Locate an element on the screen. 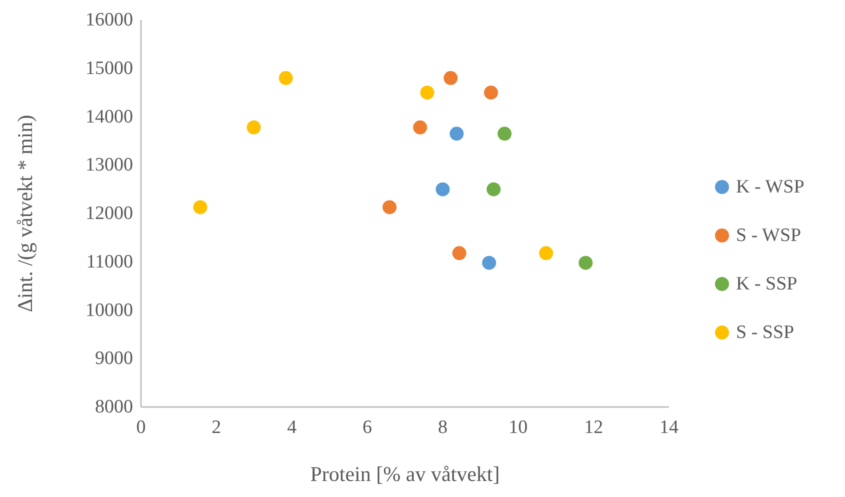 The width and height of the screenshot is (845, 497). y-tick-label: 9000 is located at coordinates (114, 359).